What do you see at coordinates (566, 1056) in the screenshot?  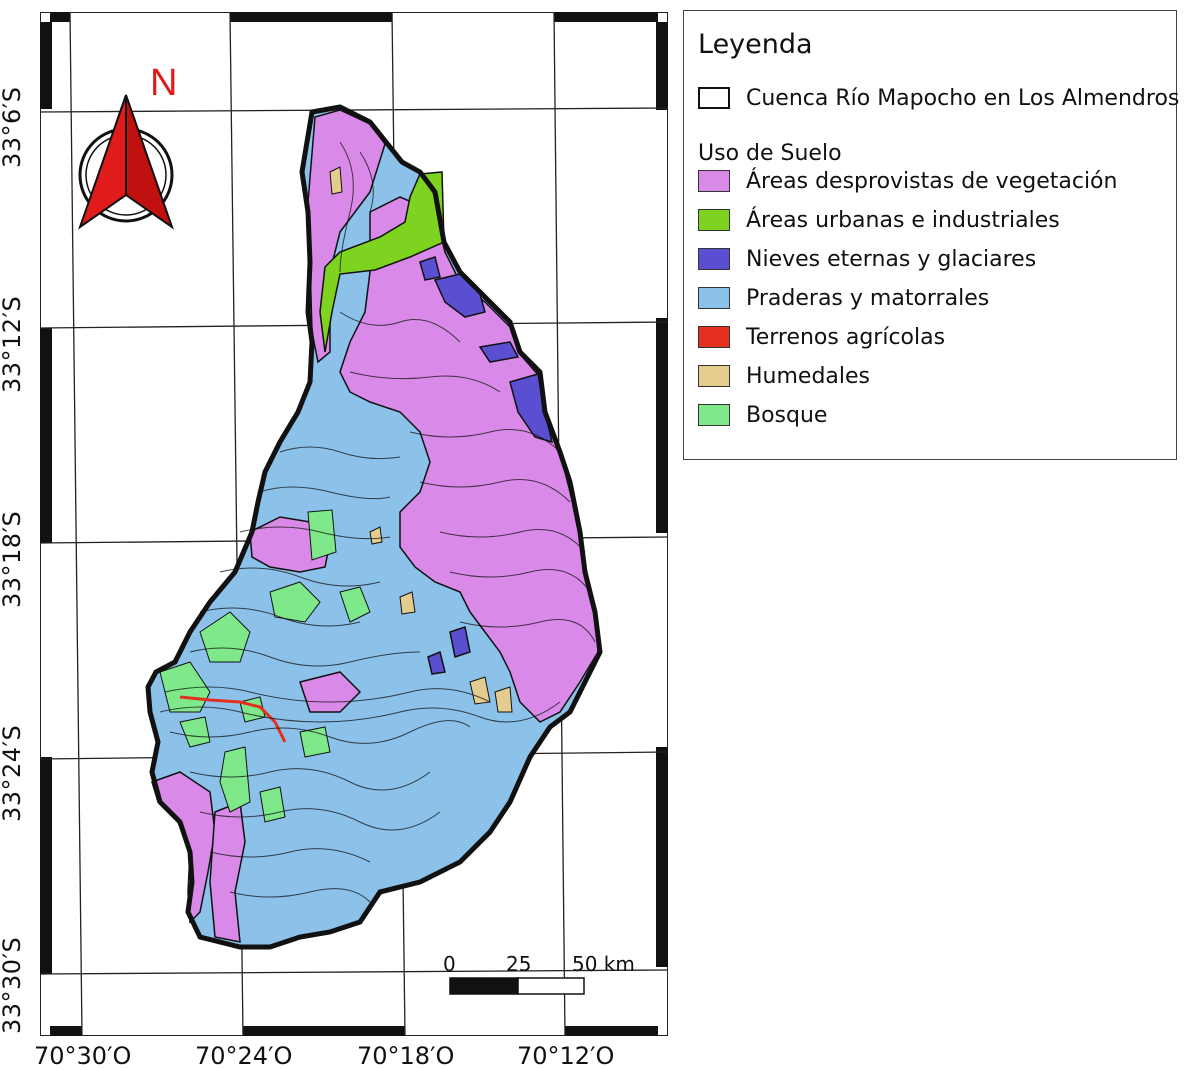 I see `lon-label-70-12: 70°12′O` at bounding box center [566, 1056].